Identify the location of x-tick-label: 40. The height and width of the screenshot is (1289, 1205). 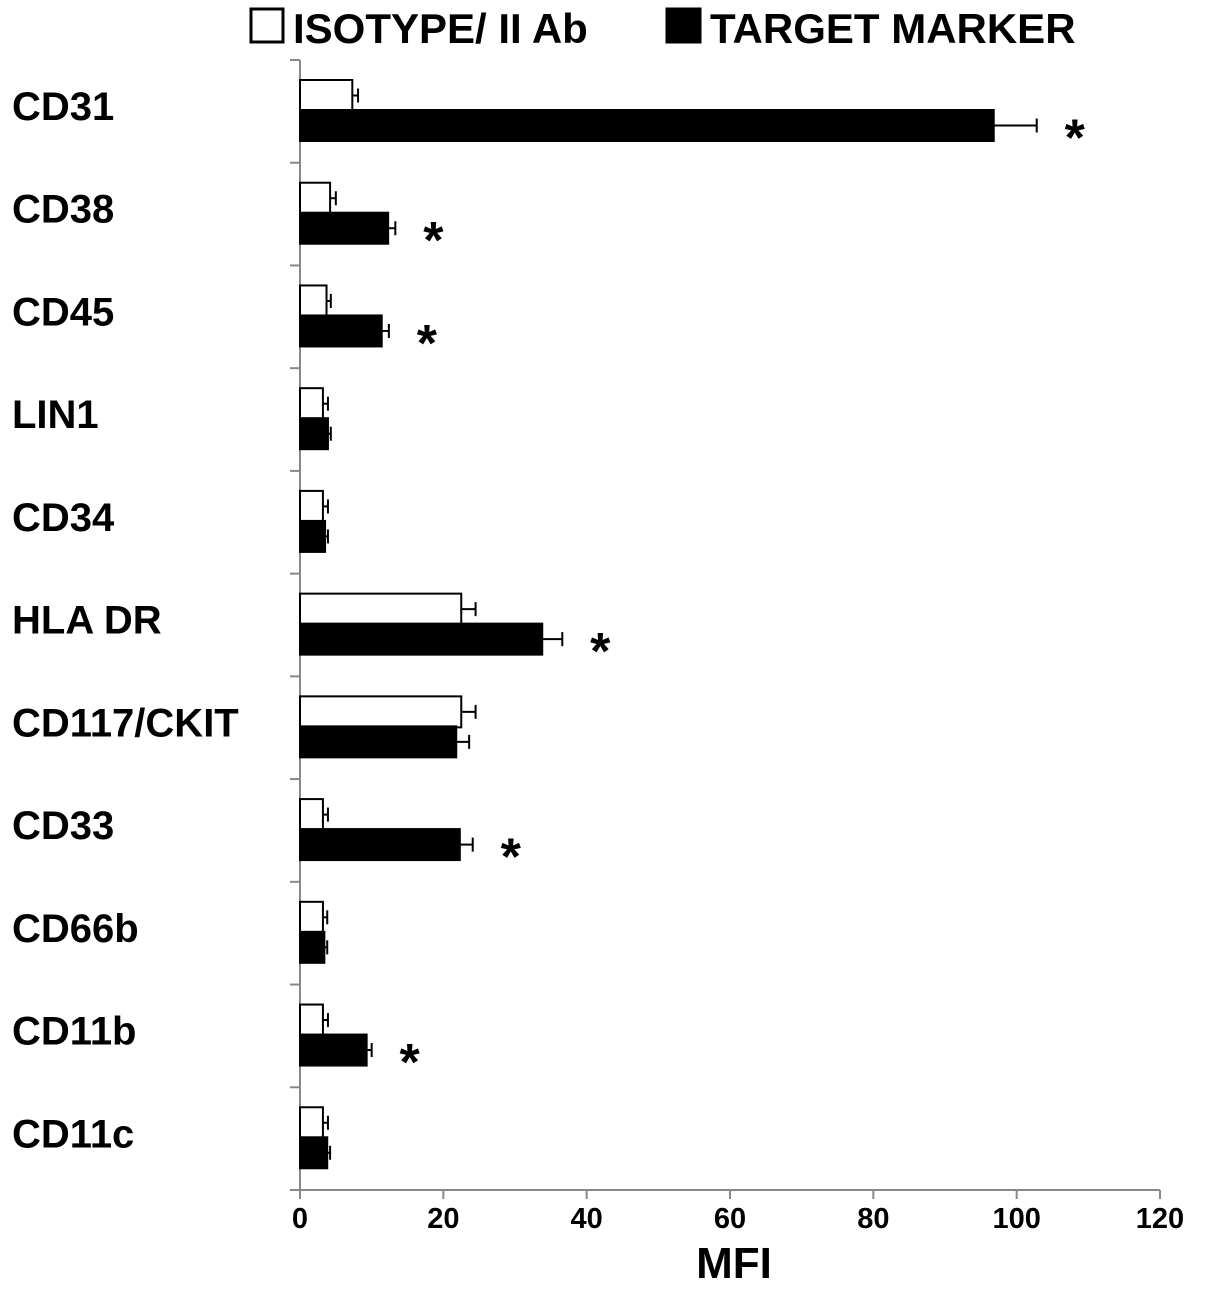
(587, 1219).